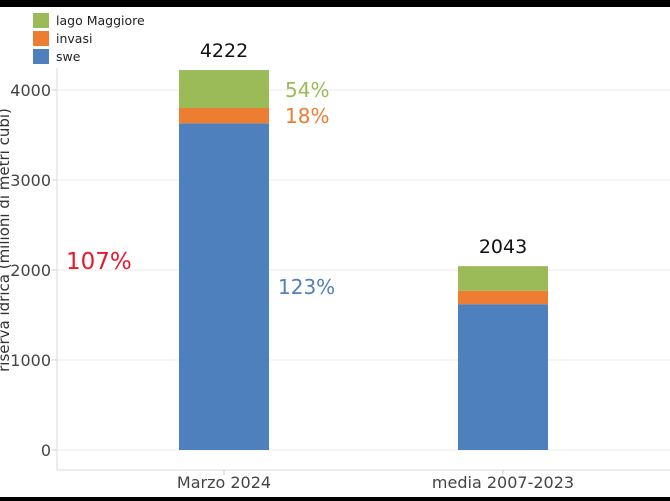 This screenshot has height=501, width=670. Describe the element at coordinates (307, 116) in the screenshot. I see `annotation-1: 18%` at that location.